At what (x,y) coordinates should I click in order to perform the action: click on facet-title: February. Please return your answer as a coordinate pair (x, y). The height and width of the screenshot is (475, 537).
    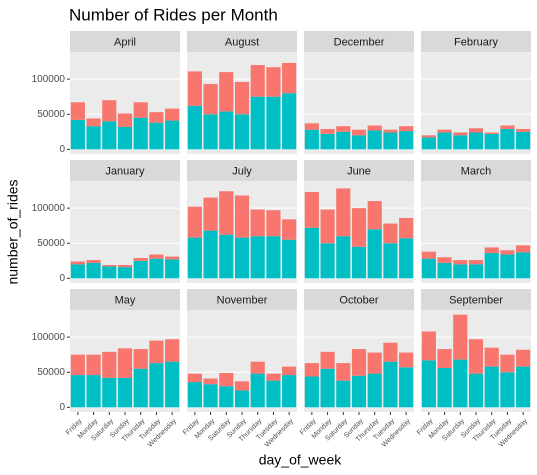
    Looking at the image, I should click on (476, 42).